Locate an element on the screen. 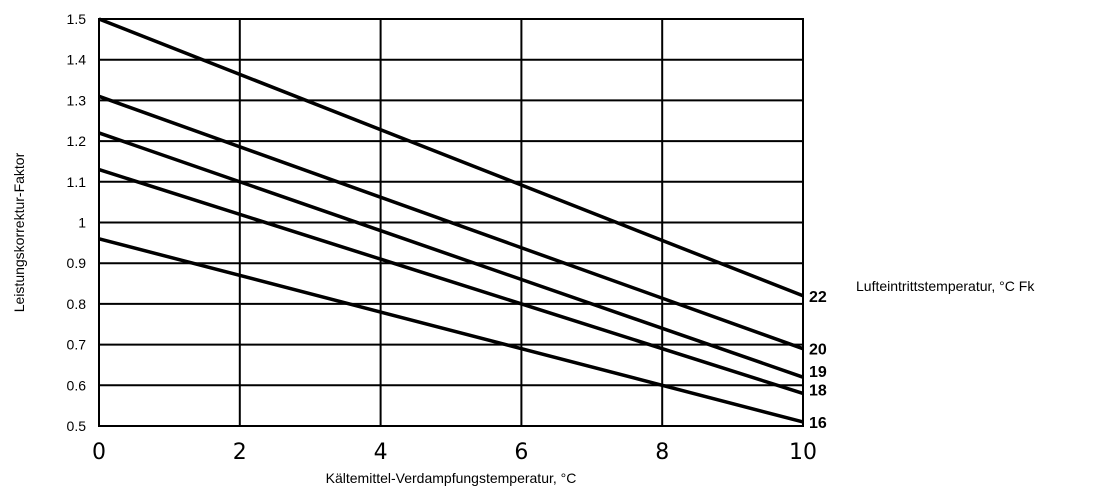  y-axis-label: Leistungskorrektur-Faktor is located at coordinates (19, 232).